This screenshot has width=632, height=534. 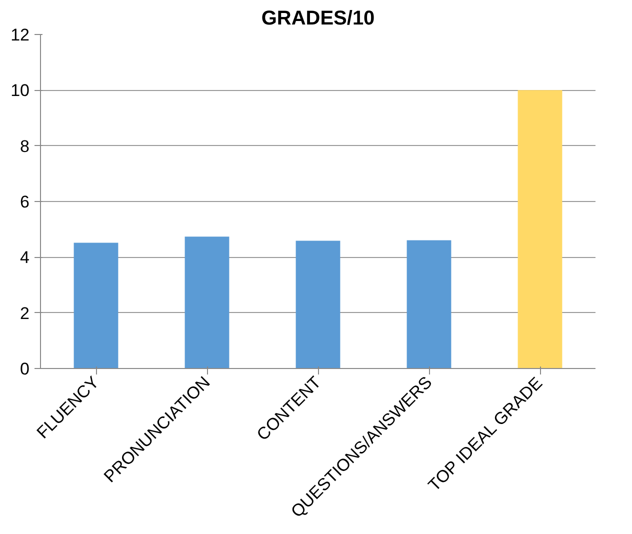 What do you see at coordinates (25, 313) in the screenshot?
I see `y-tick-label: 2` at bounding box center [25, 313].